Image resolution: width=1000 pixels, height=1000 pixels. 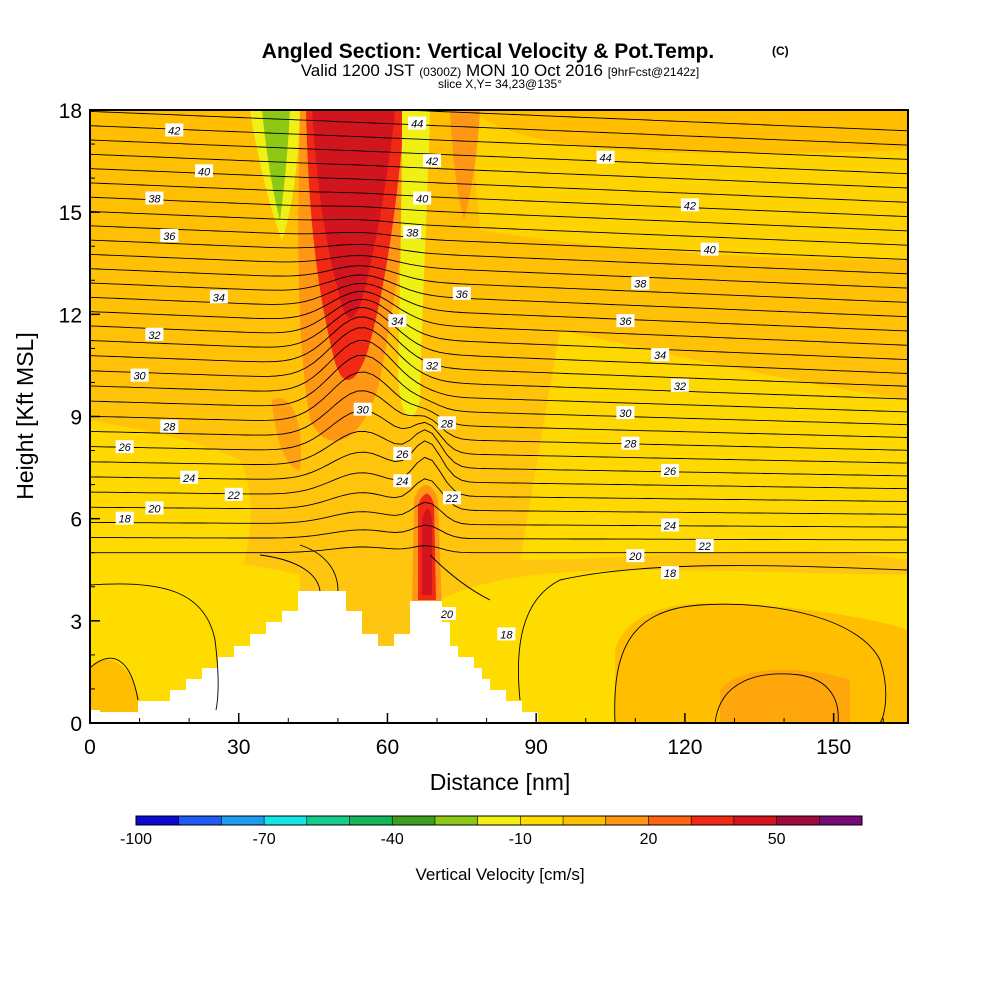 What do you see at coordinates (534, 70) in the screenshot?
I see `subtitle-date: MON 10 Oct 2016` at bounding box center [534, 70].